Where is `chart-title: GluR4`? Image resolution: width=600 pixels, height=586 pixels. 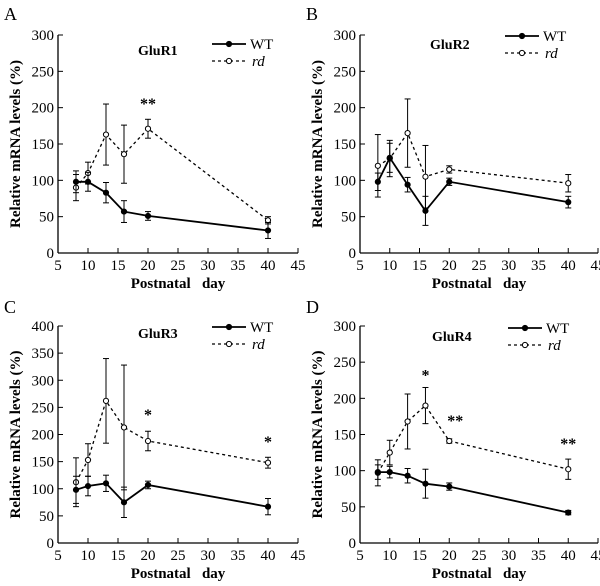 chart-title: GluR4 is located at coordinates (452, 337).